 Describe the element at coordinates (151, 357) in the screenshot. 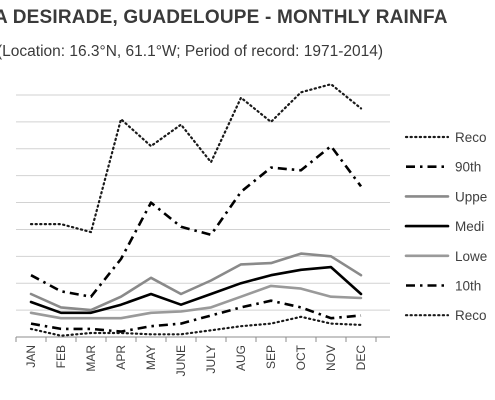

I see `x-tick-label: MAY` at that location.